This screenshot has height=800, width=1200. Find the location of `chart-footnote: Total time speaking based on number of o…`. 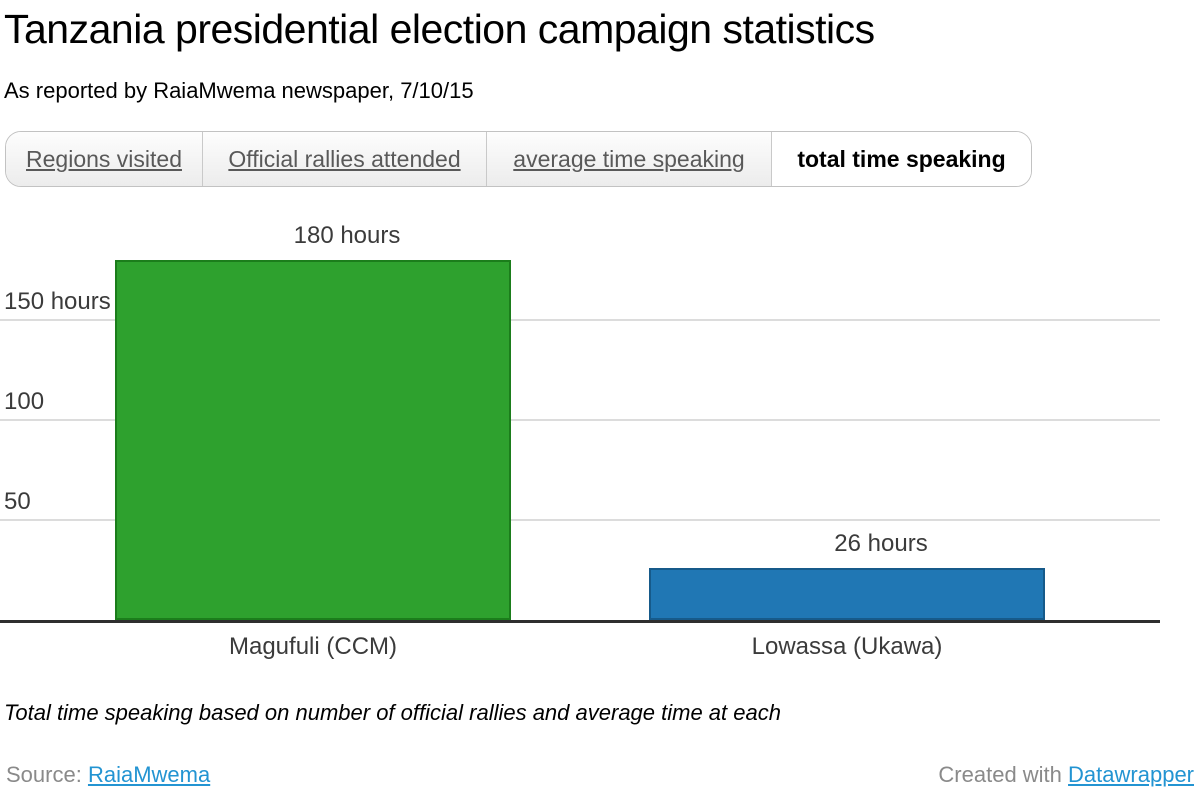

chart-footnote: Total time speaking based on number of o… is located at coordinates (392, 712).